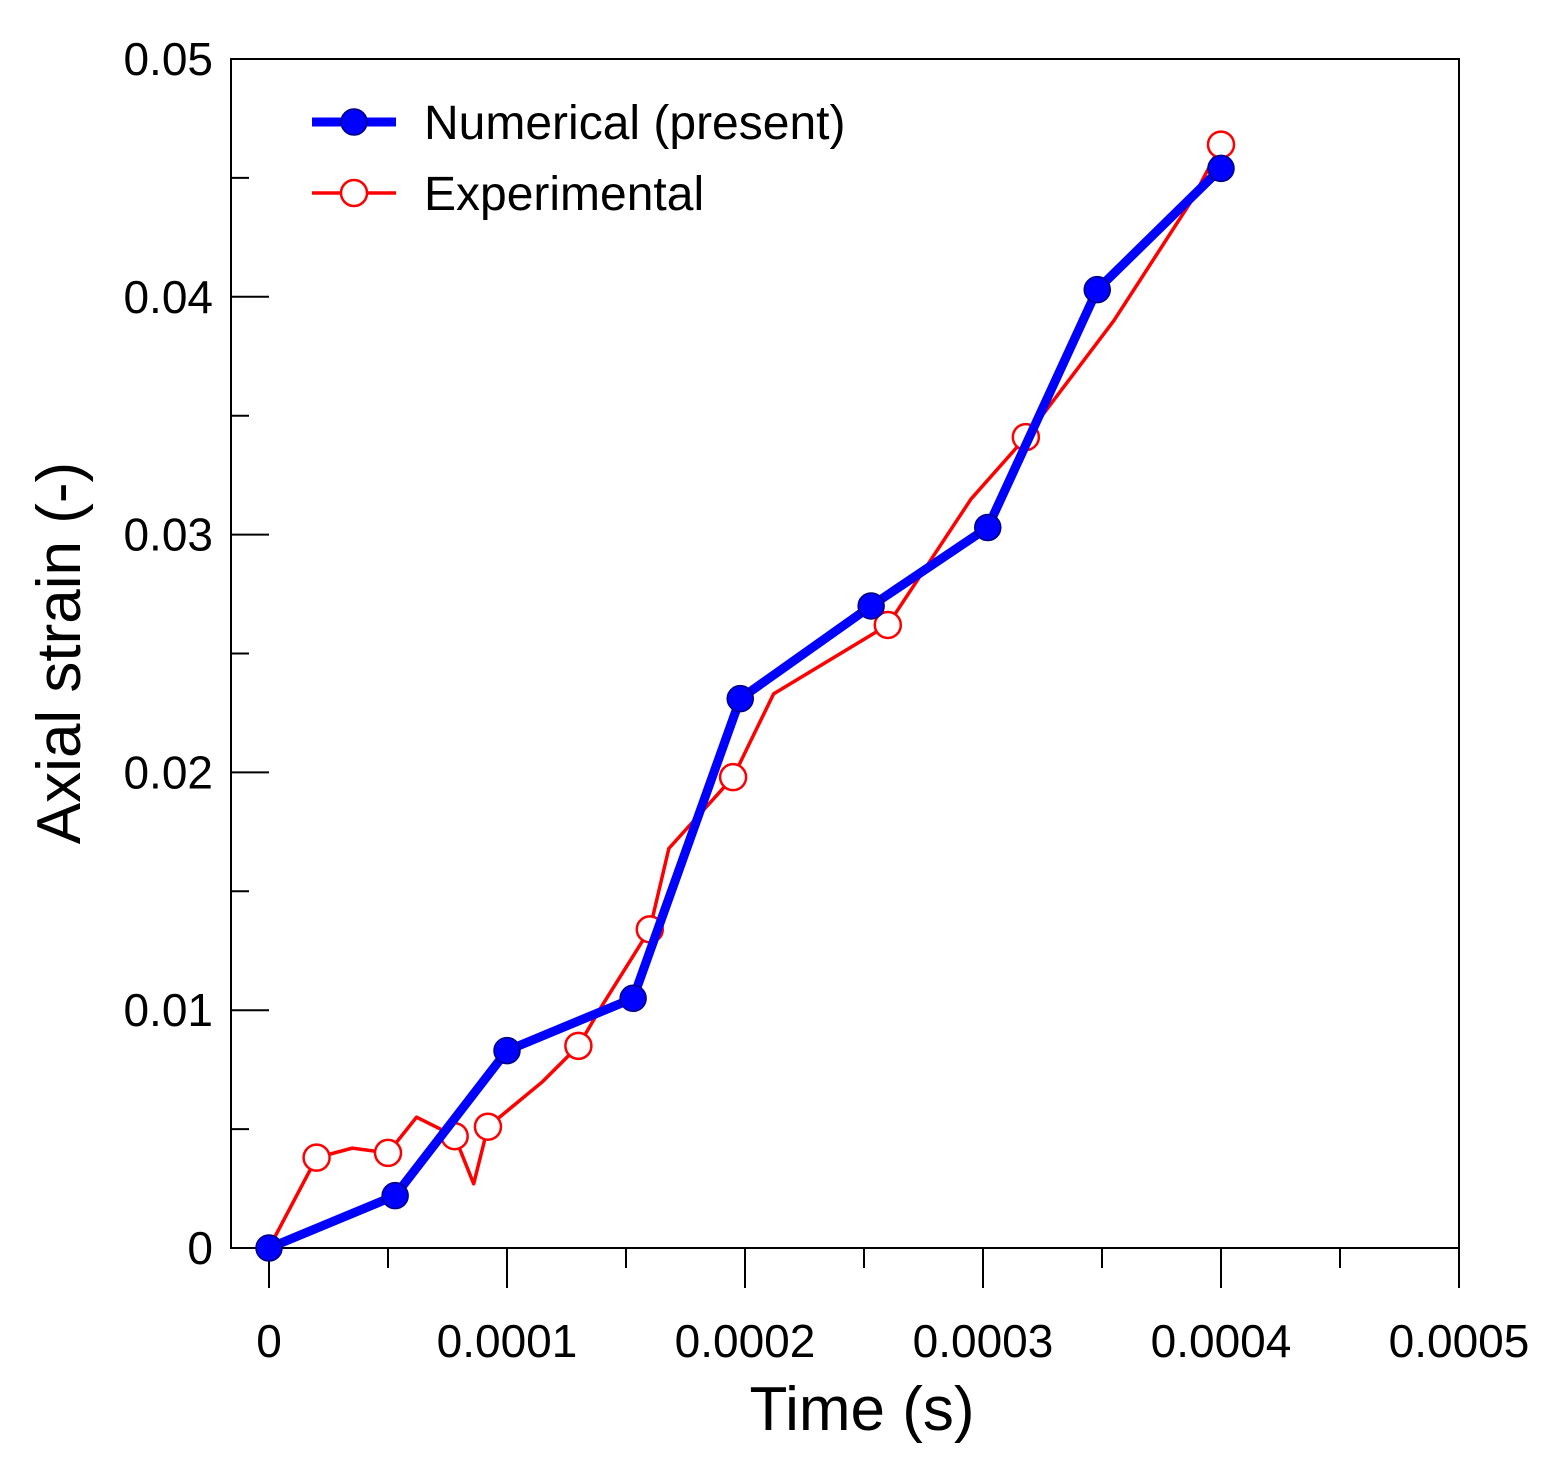 Image resolution: width=1564 pixels, height=1462 pixels. I want to click on y-axis-title: Axial strain (-), so click(59, 653).